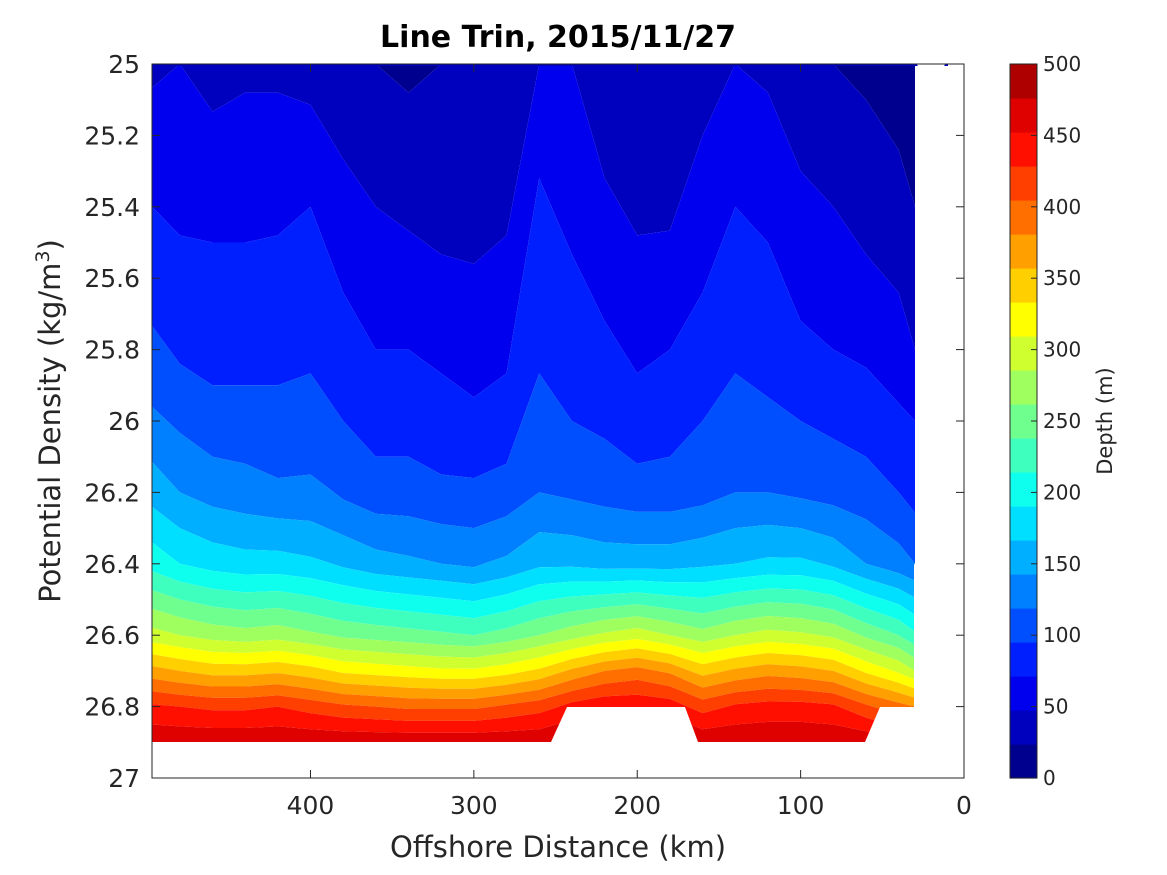  I want to click on y-tick-label: 26.8, so click(112, 707).